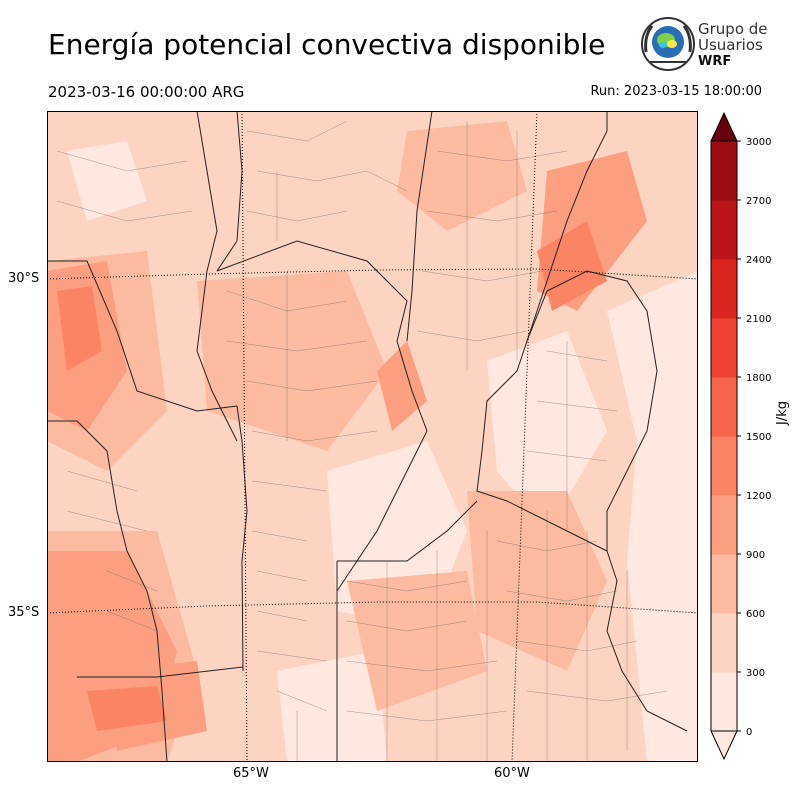 This screenshot has height=800, width=800. Describe the element at coordinates (512, 773) in the screenshot. I see `lon-label-60w: 60°W` at that location.